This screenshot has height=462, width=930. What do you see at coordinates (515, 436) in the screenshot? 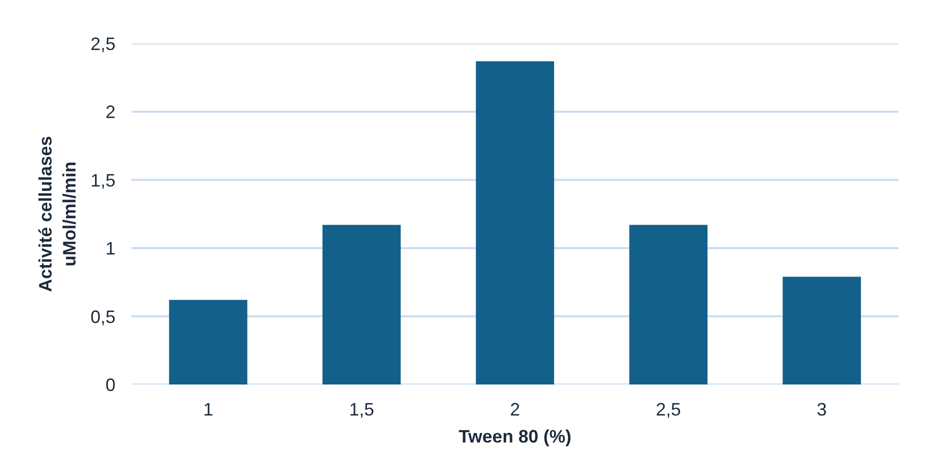
I see `x-axis-title: Tween 80 (%)` at bounding box center [515, 436].